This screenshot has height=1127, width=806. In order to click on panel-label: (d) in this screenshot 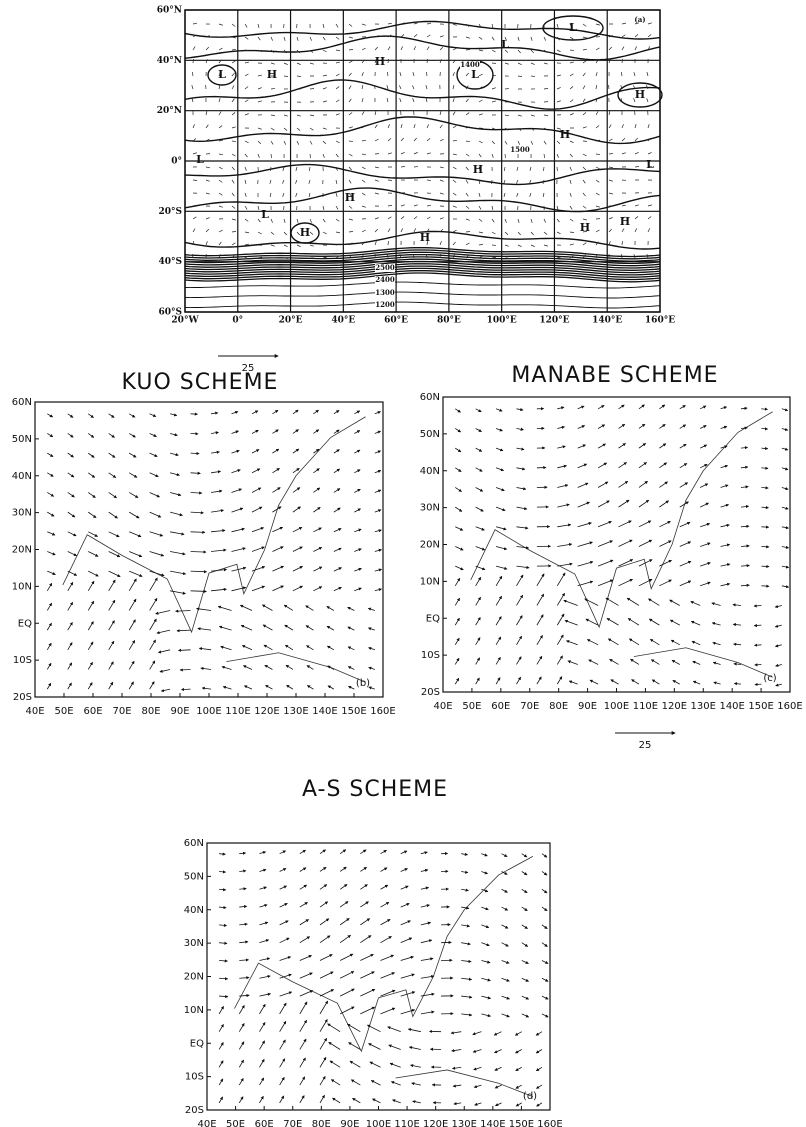, I will do `click(530, 1096)`.